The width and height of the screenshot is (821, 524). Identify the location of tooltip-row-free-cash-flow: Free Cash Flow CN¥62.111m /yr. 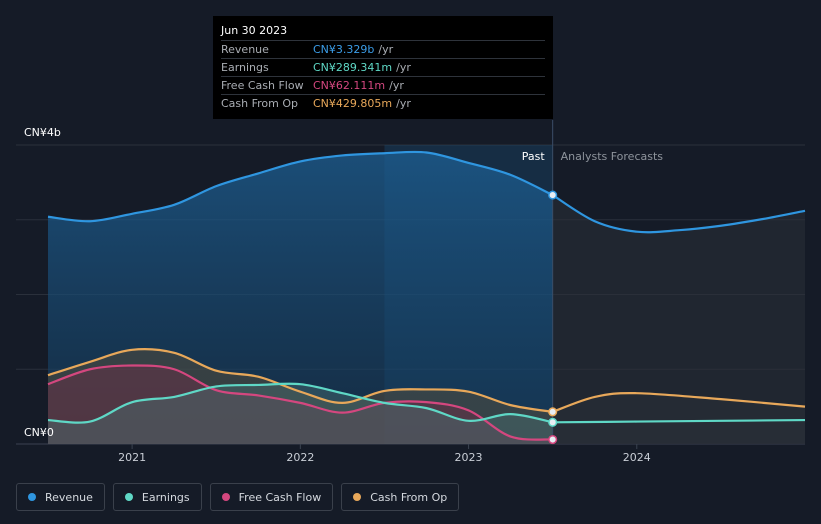
(383, 85).